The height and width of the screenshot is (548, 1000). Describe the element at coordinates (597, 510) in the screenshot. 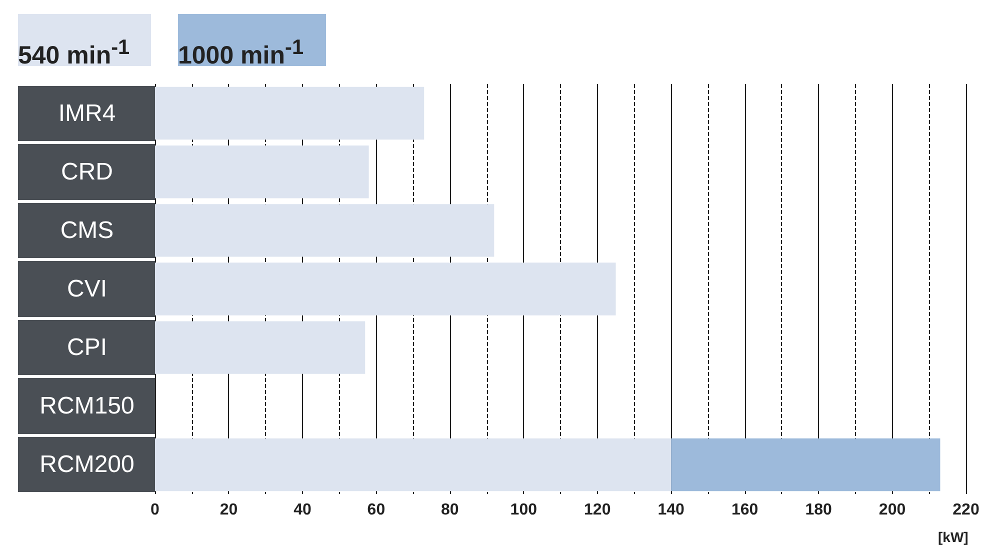

I see `x-tick-label: 120` at that location.